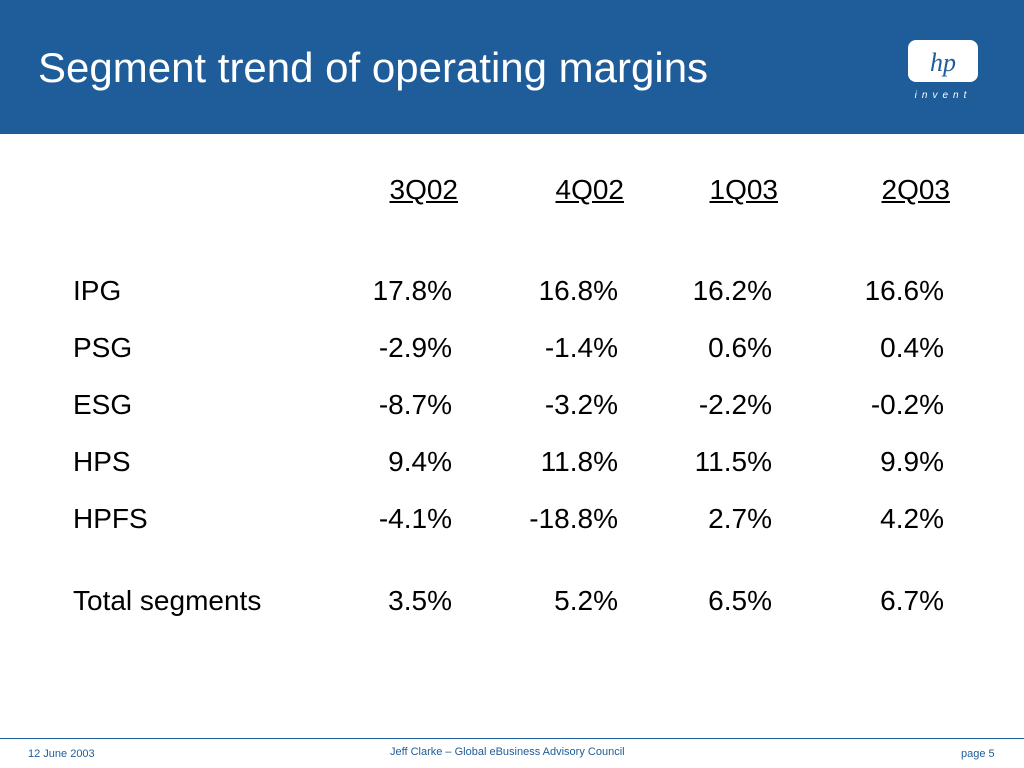 Image resolution: width=1024 pixels, height=768 pixels. What do you see at coordinates (412, 290) in the screenshot?
I see `table-cell: 17.8%` at bounding box center [412, 290].